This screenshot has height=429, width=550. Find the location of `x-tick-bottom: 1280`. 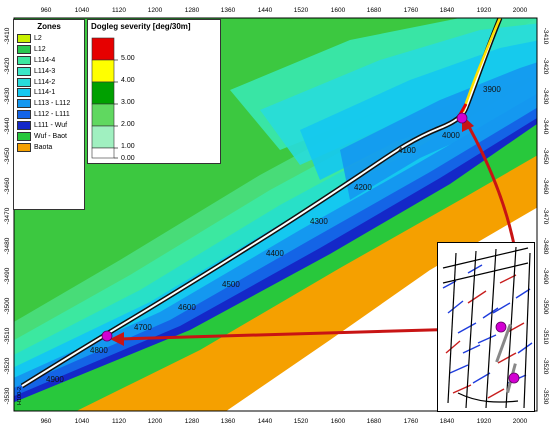

x-tick-bottom: 1280 is located at coordinates (192, 421).